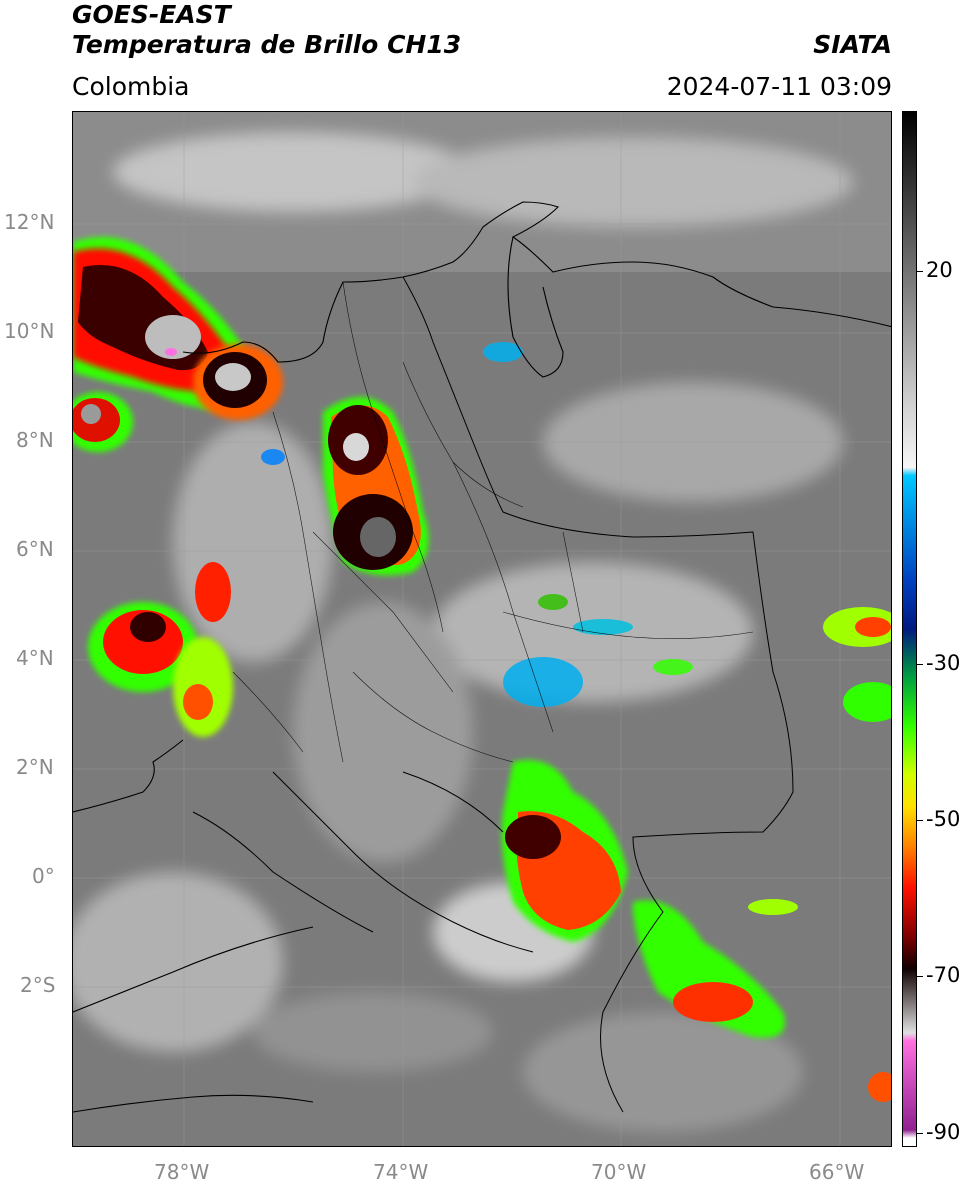  Describe the element at coordinates (160, 649) in the screenshot. I see `storm-cell-pacific-central` at that location.